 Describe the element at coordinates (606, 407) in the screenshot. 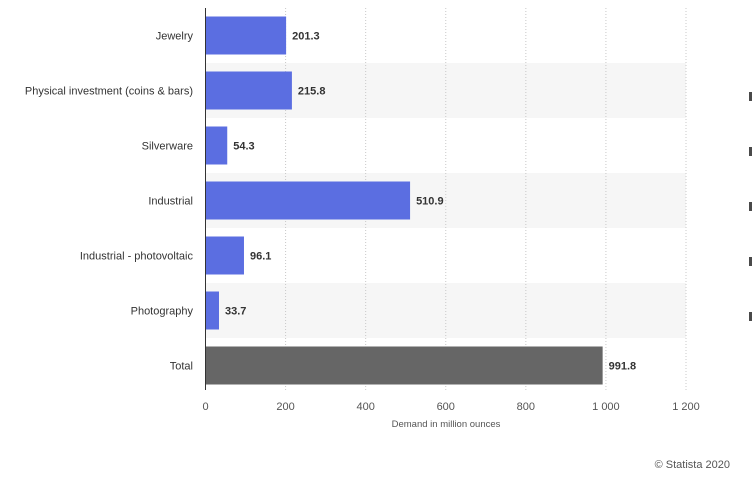

I see `x-tick-label: 1 000` at that location.